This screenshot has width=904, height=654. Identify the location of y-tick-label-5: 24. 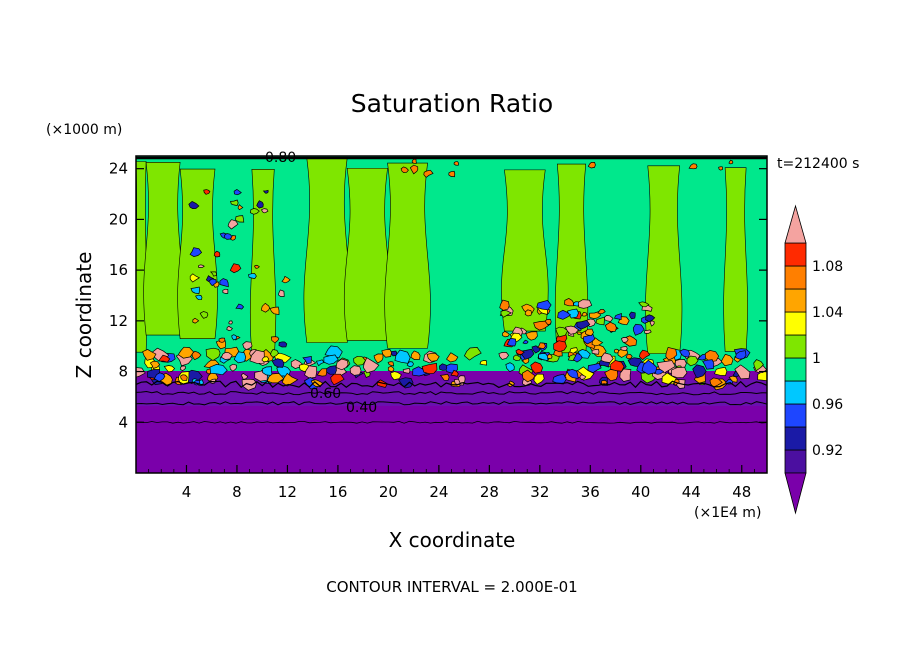
(118, 169).